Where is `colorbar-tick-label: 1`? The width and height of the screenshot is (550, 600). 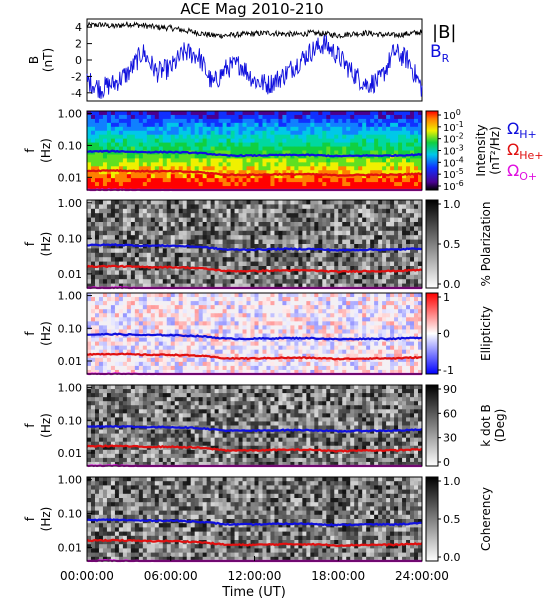 colorbar-tick-label: 1 is located at coordinates (446, 297).